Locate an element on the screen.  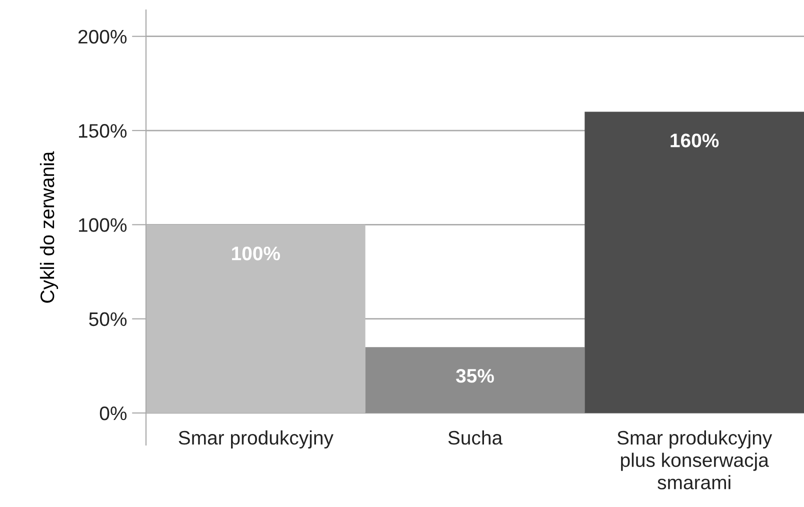
data-label: 100% is located at coordinates (256, 253).